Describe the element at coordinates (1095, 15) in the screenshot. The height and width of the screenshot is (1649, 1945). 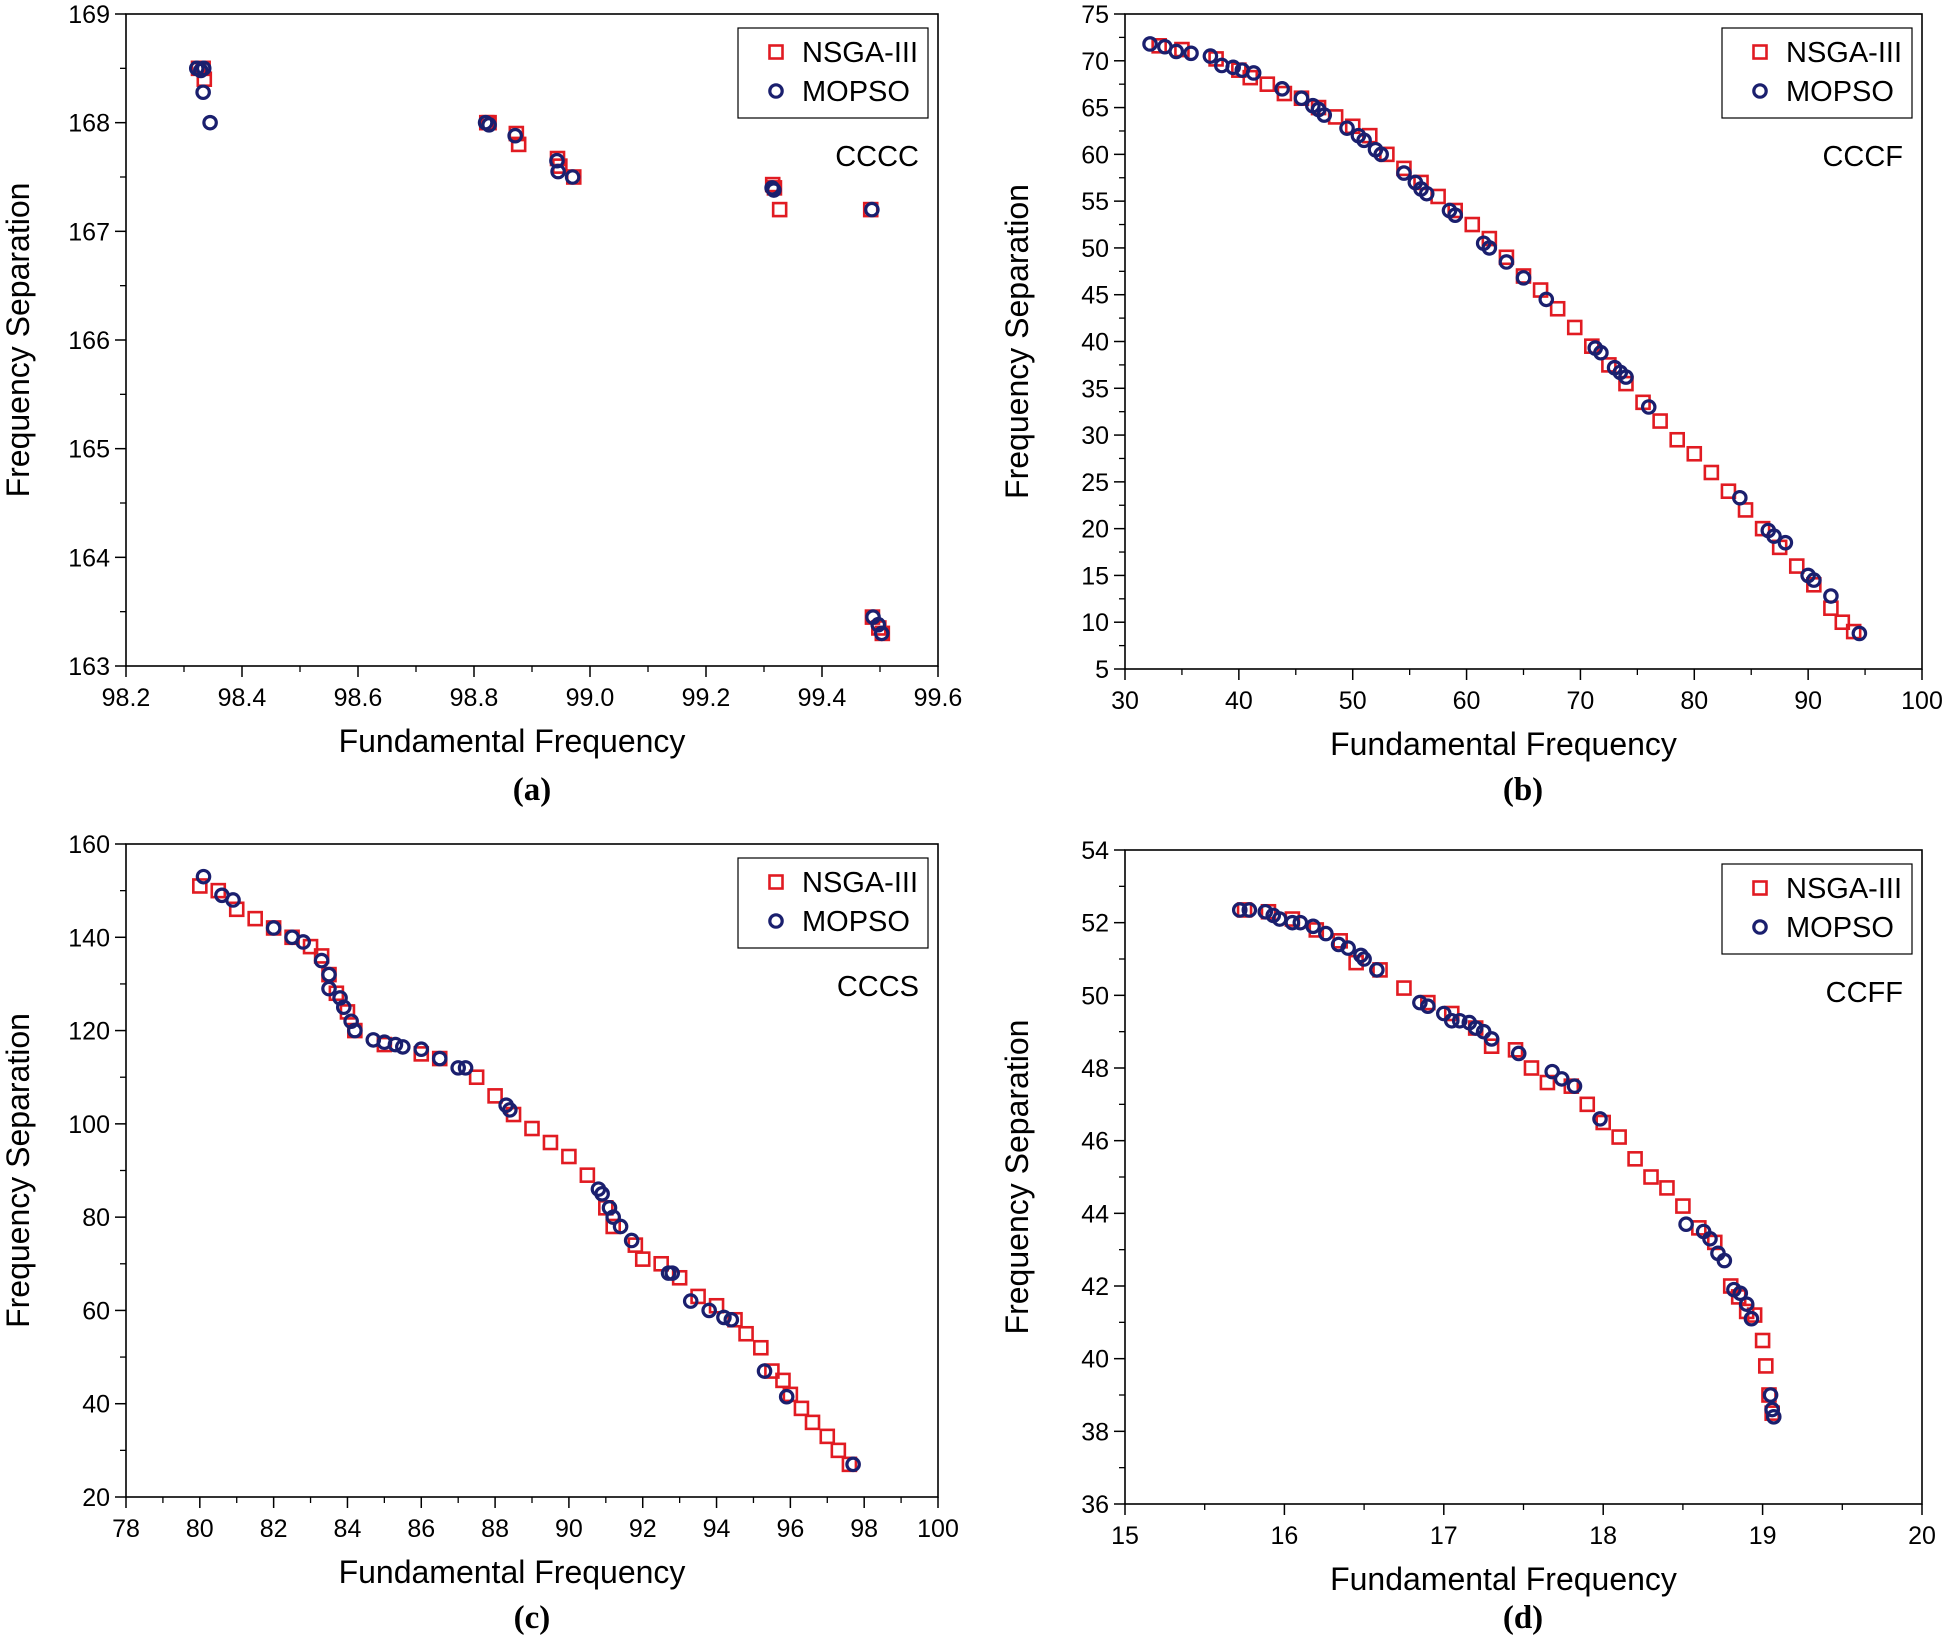
I see `y-tick-label: 75` at that location.